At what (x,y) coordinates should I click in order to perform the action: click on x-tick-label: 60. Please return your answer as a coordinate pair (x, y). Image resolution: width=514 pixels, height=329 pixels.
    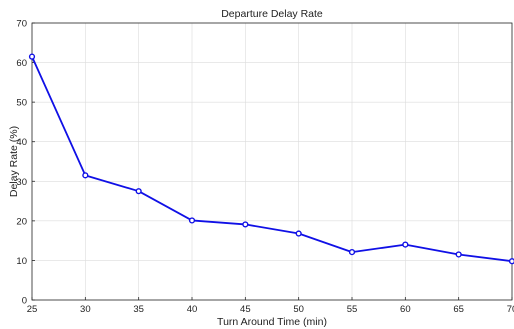
    Looking at the image, I should click on (405, 309).